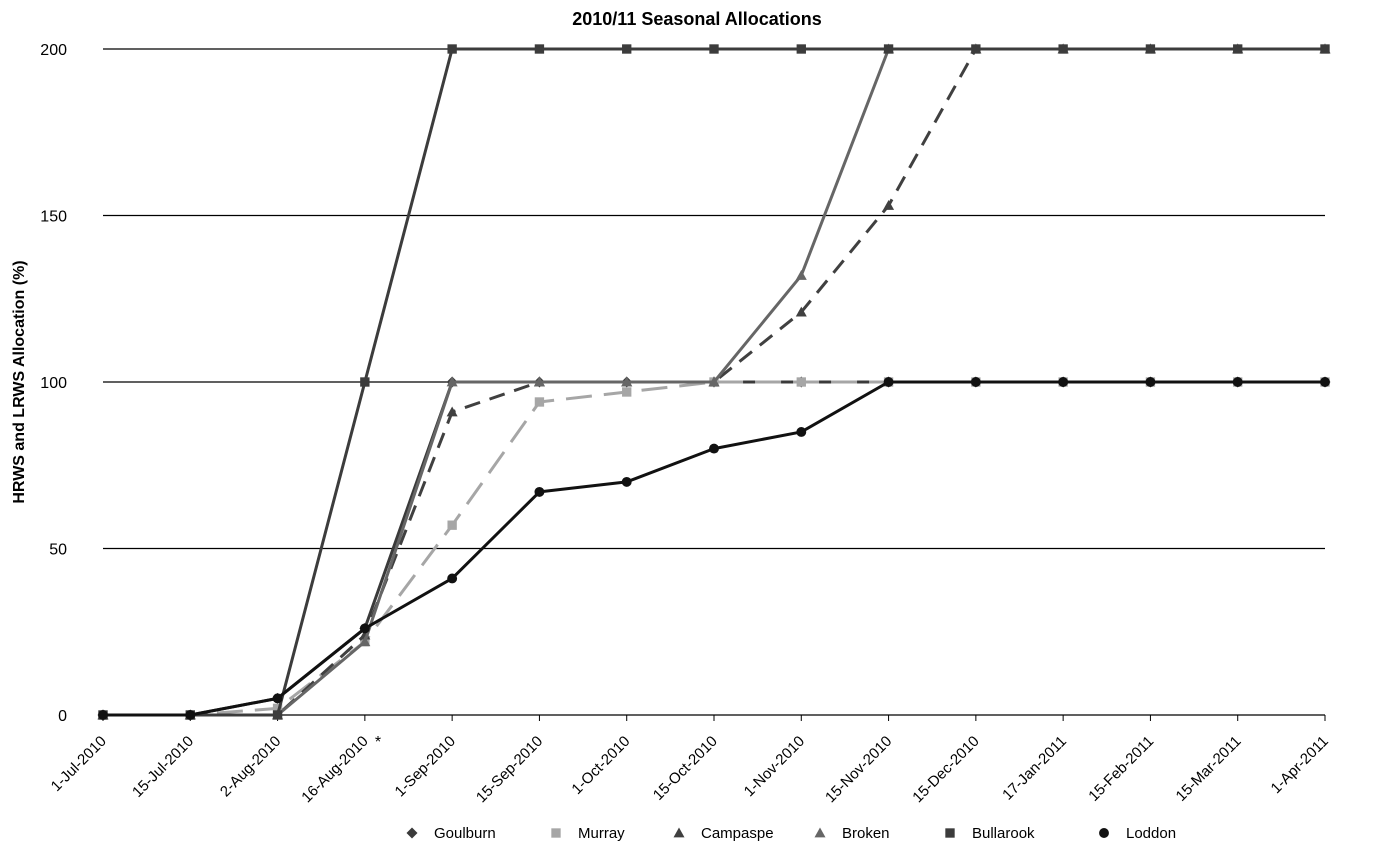 Image resolution: width=1373 pixels, height=846 pixels. Describe the element at coordinates (1209, 769) in the screenshot. I see `x-tick-label-13: 15-Mar-2011` at that location.